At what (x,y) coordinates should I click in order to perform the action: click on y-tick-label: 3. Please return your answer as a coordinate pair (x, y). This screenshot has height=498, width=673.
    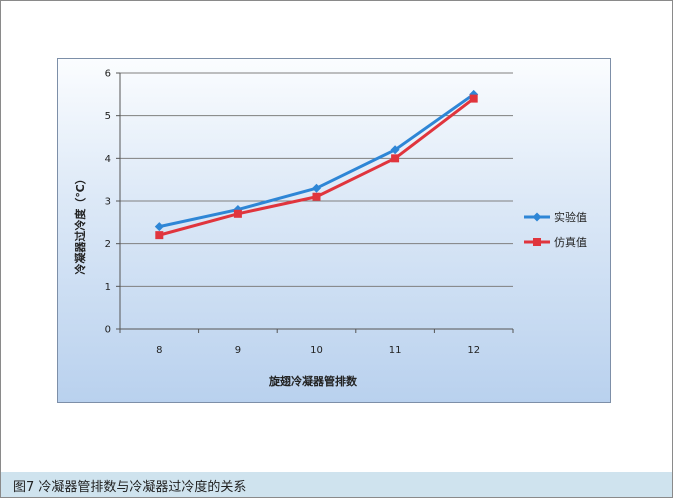
    Looking at the image, I should click on (108, 202).